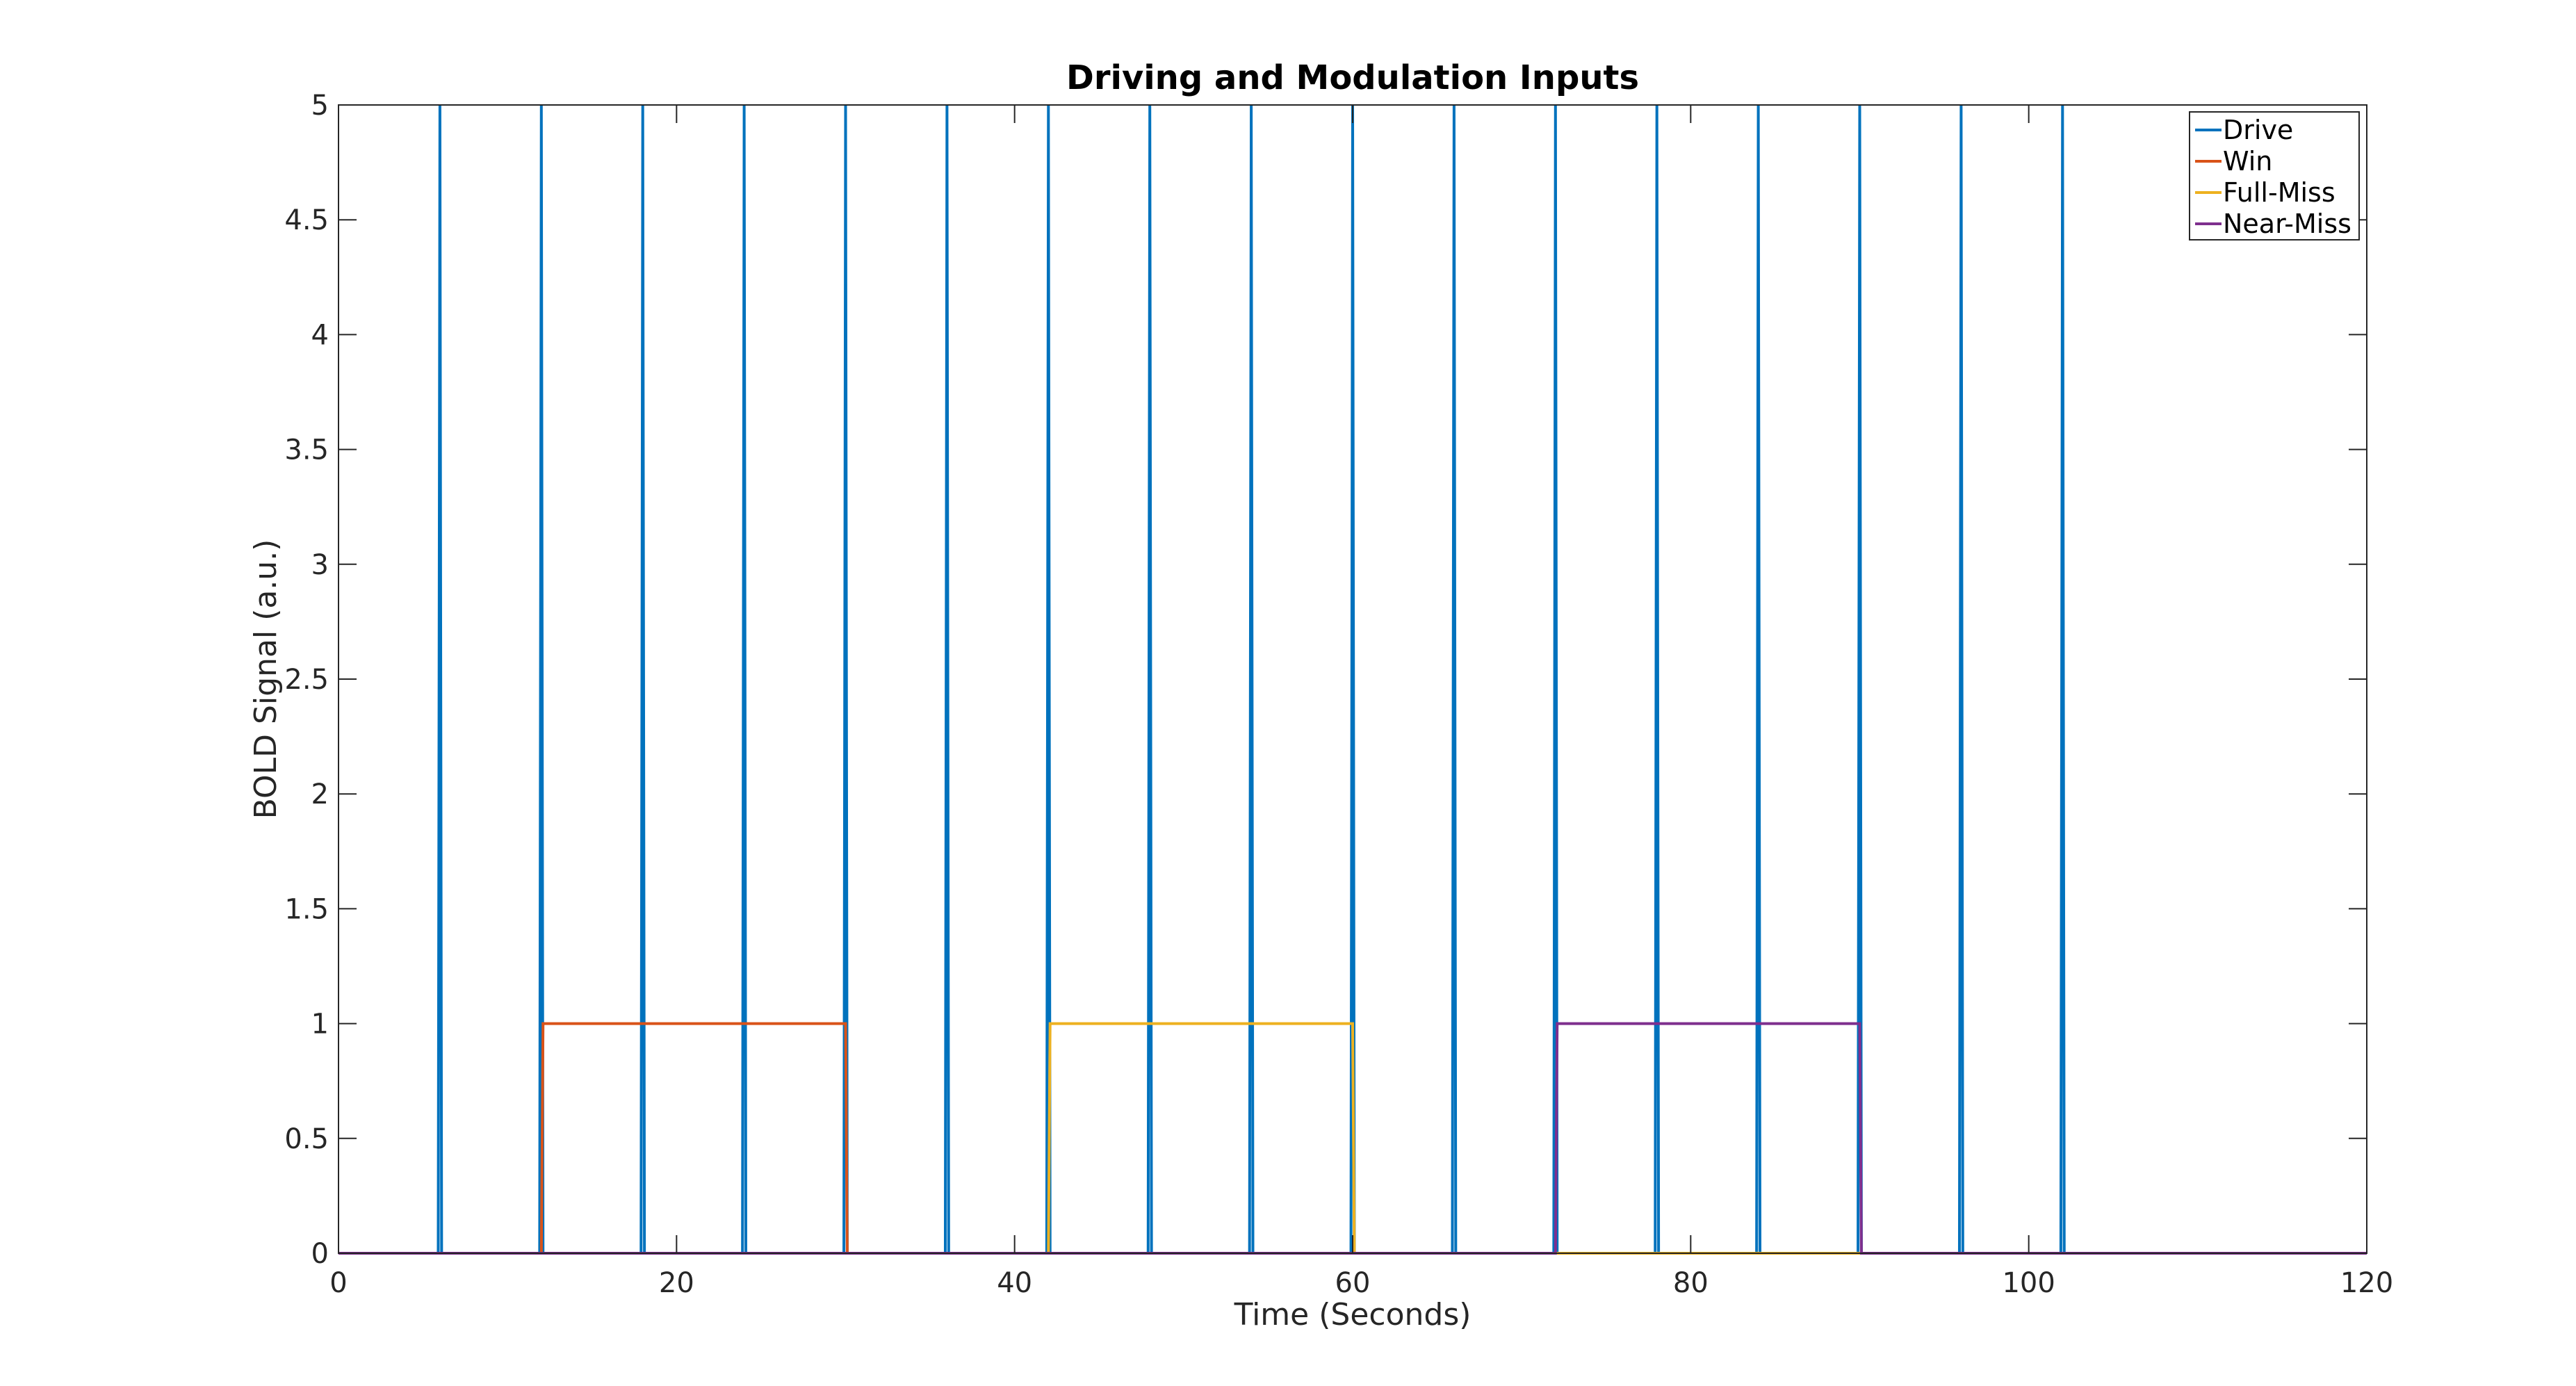  Describe the element at coordinates (676, 1283) in the screenshot. I see `x-tick-label: 20` at that location.